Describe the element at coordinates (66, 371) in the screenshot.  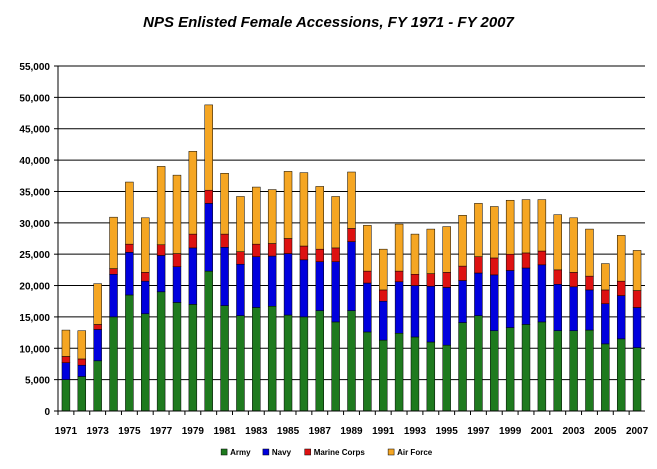
I see `bar-navy-1971` at that location.